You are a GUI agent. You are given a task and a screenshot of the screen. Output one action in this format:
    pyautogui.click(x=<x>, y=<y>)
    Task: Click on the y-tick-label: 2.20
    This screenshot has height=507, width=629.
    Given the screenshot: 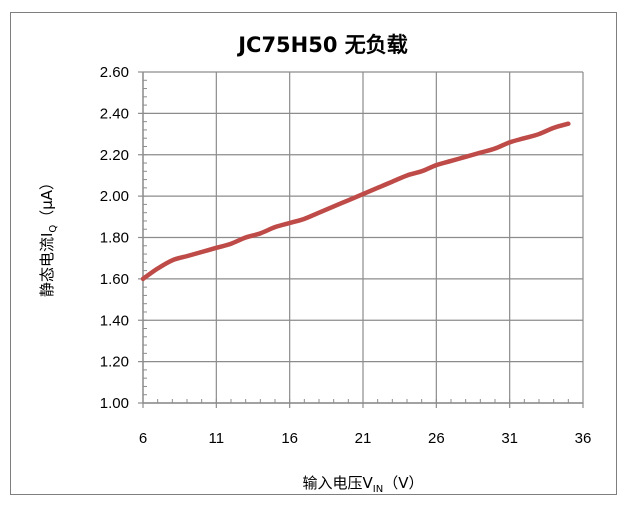 What is the action you would take?
    pyautogui.click(x=114, y=155)
    